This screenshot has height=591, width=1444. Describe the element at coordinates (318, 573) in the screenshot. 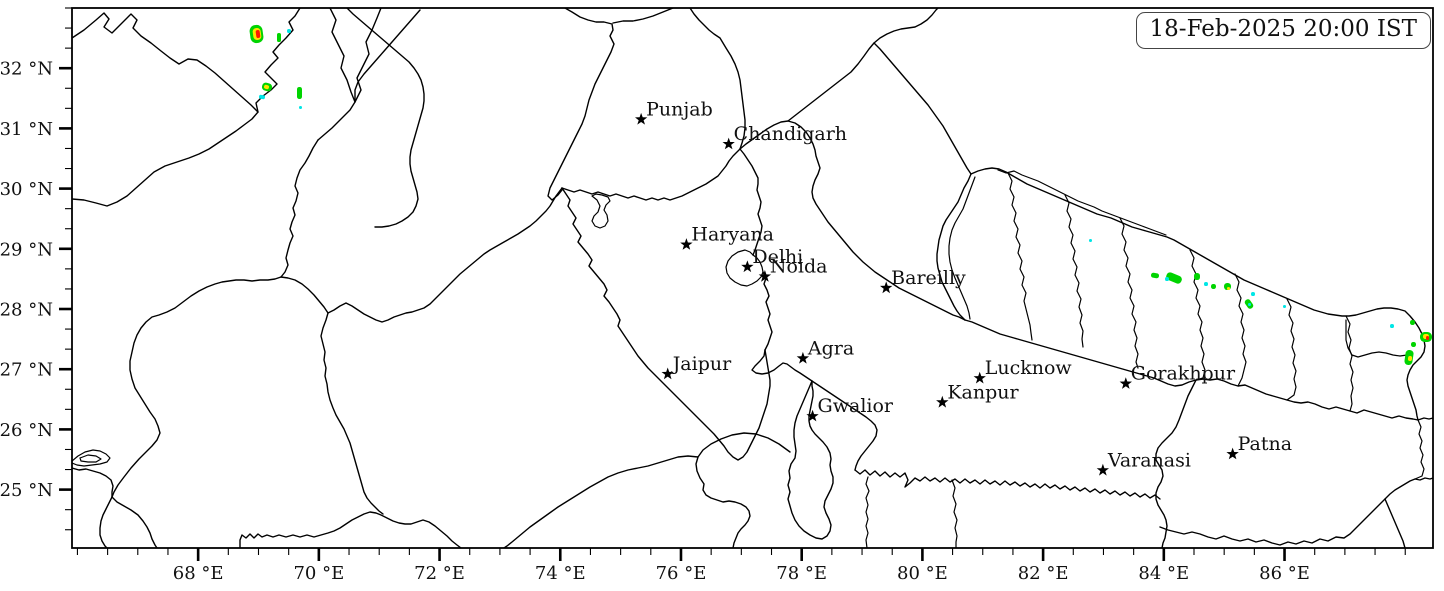

I see `x-tick-label: 70 °E` at that location.